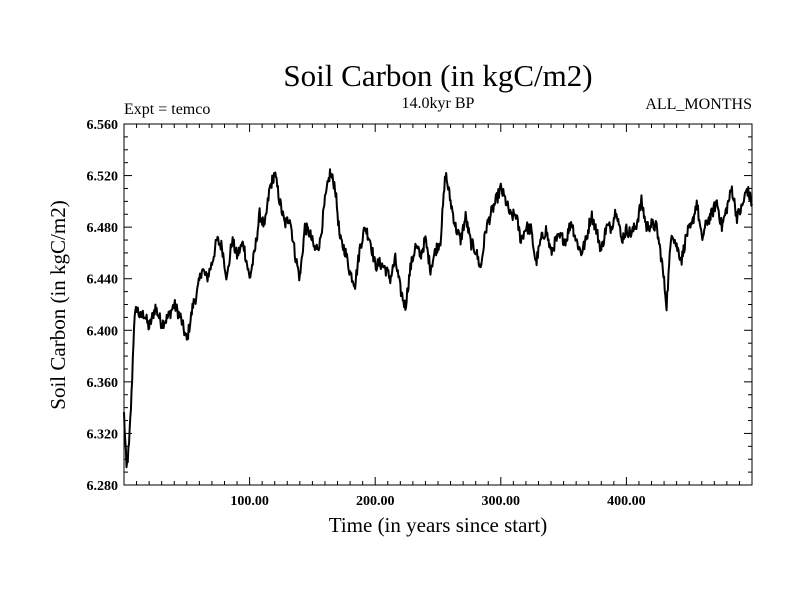 This screenshot has width=800, height=600. I want to click on y-axis-tick-labels: 6.280 6.320 6.360 6.400 6.440 6.480 6.520 6.560, so click(103, 306).